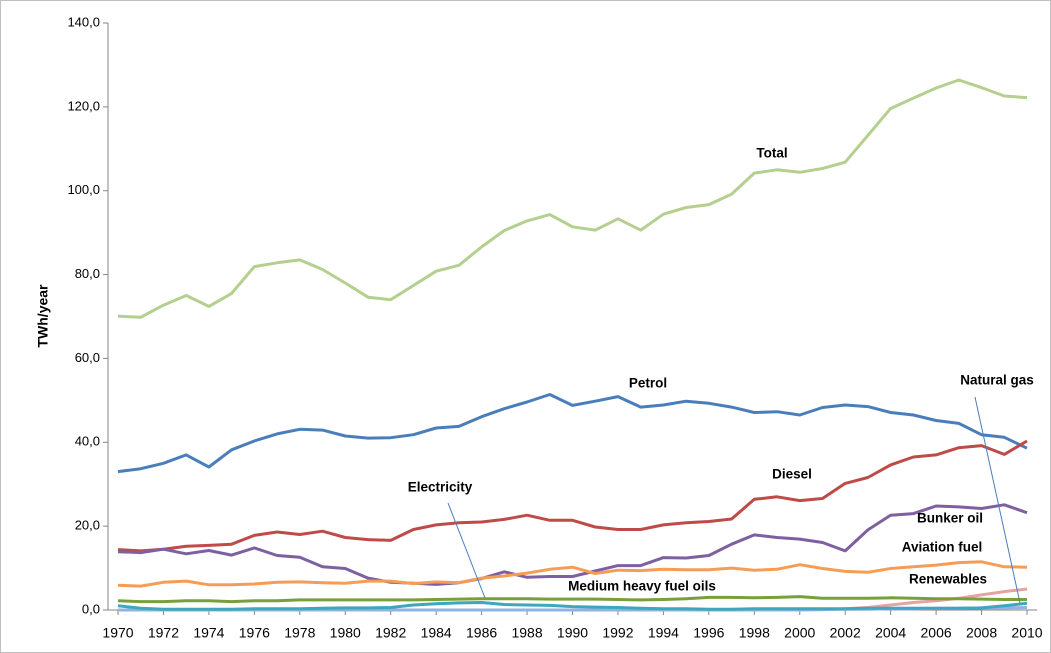 The image size is (1051, 653). Describe the element at coordinates (1026, 633) in the screenshot. I see `x-tick-label: 2010` at that location.